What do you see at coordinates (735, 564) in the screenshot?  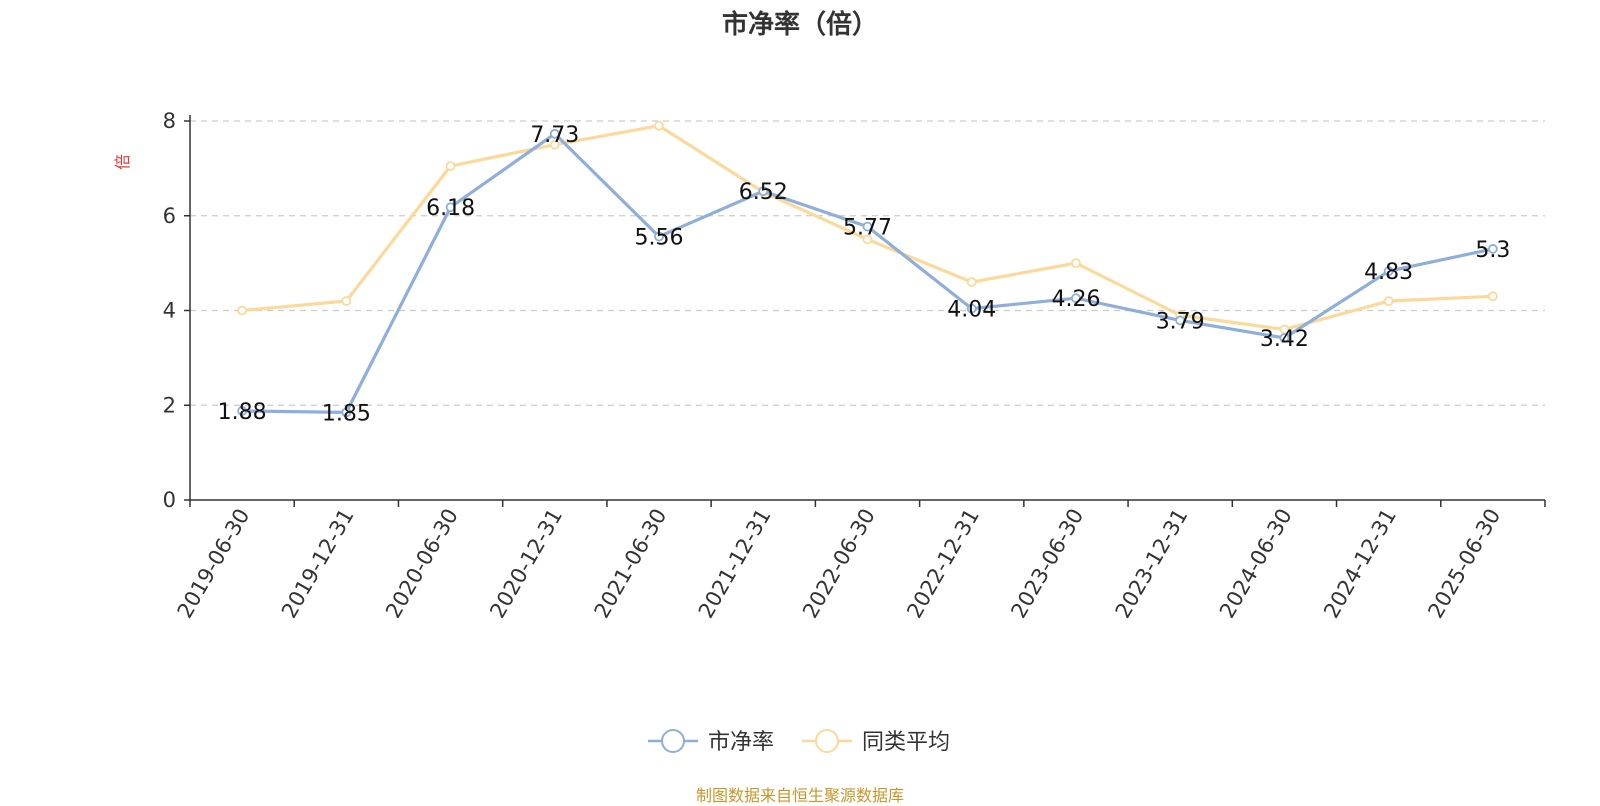 I see `x-tick-label: 2021-12-31` at bounding box center [735, 564].